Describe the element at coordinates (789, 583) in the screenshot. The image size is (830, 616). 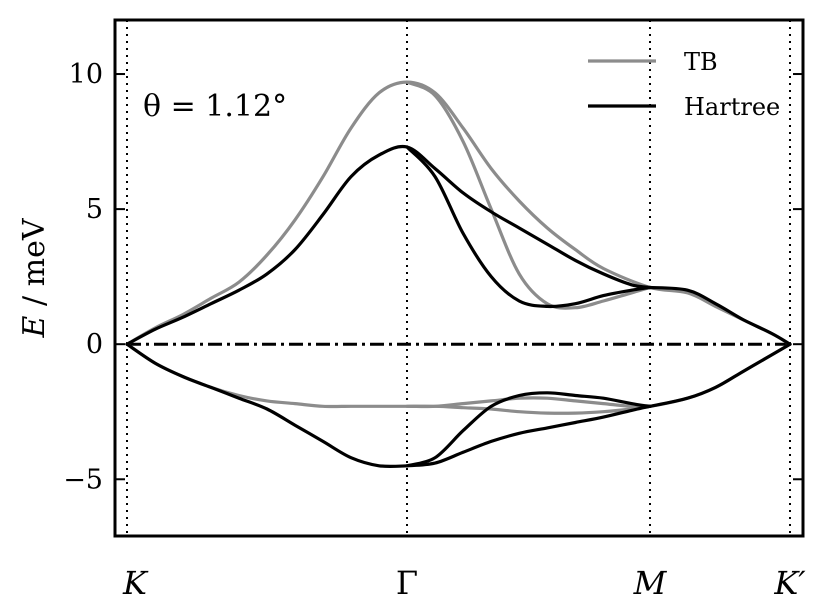
I see `x-tick-label-3: K′` at that location.